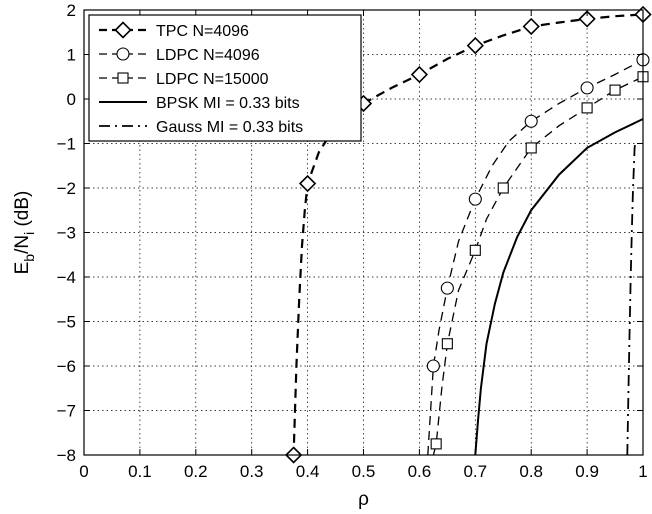  I want to click on legend-label: BPSK MI = 0.33 bits, so click(228, 103).